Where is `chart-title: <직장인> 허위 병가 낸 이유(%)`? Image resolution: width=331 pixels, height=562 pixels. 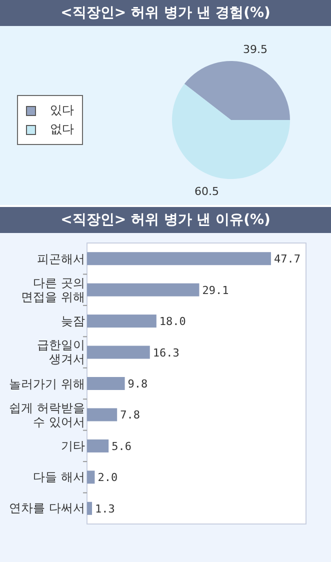 chart-title: <직장인> 허위 병가 낸 이유(%) is located at coordinates (165, 220).